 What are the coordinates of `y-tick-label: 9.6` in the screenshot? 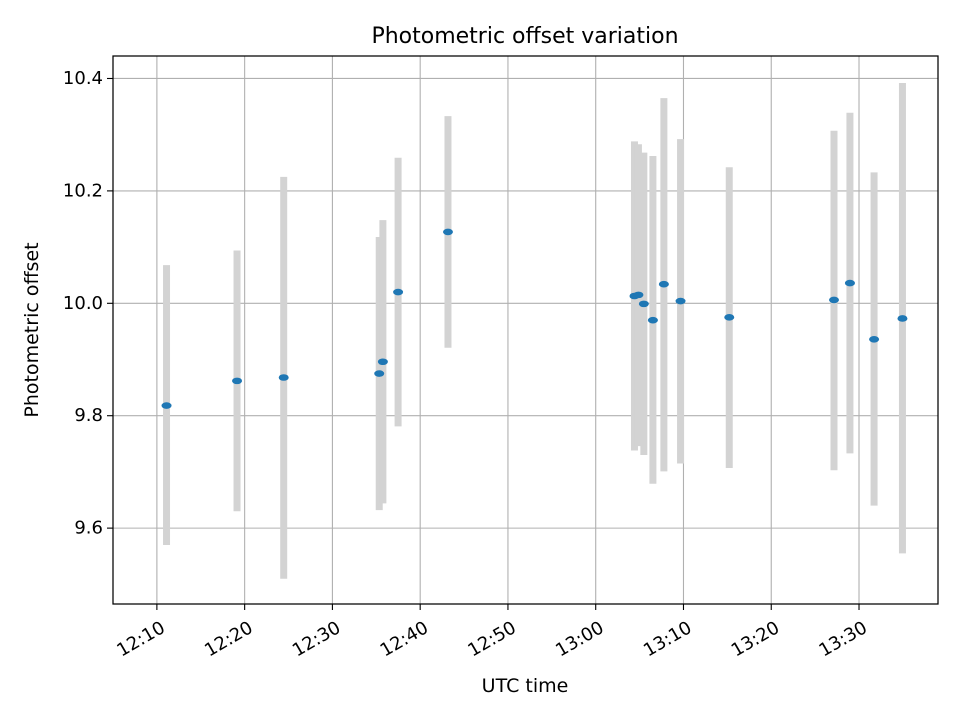 It's located at (88, 528).